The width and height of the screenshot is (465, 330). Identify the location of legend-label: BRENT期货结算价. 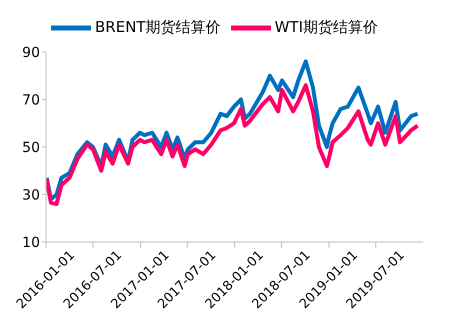
(158, 27).